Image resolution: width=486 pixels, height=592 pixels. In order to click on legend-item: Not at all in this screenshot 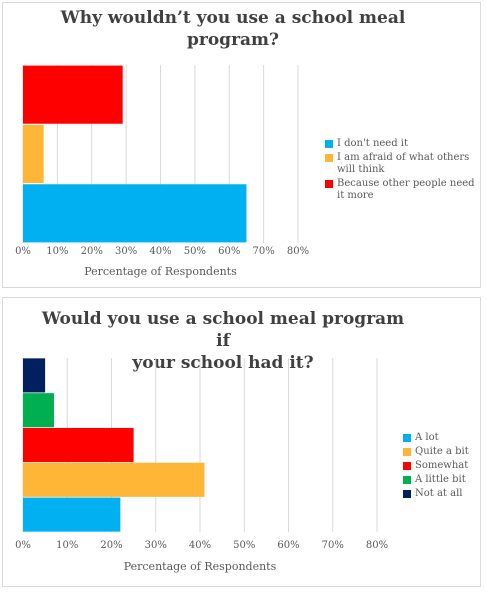, I will do `click(440, 494)`.